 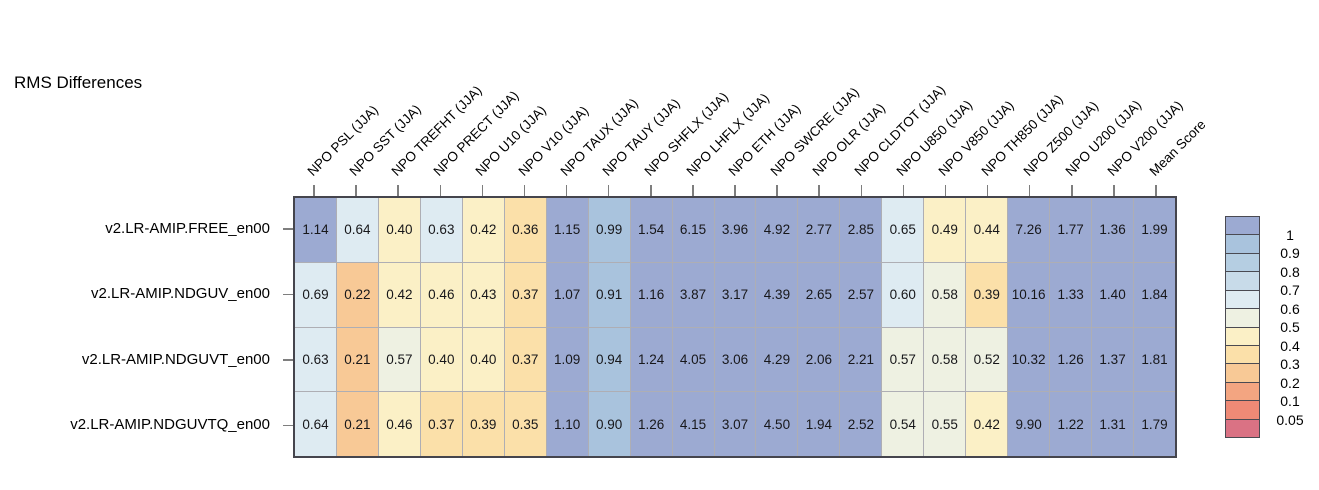 I want to click on heatmap-cell: 3.96, so click(x=735, y=230).